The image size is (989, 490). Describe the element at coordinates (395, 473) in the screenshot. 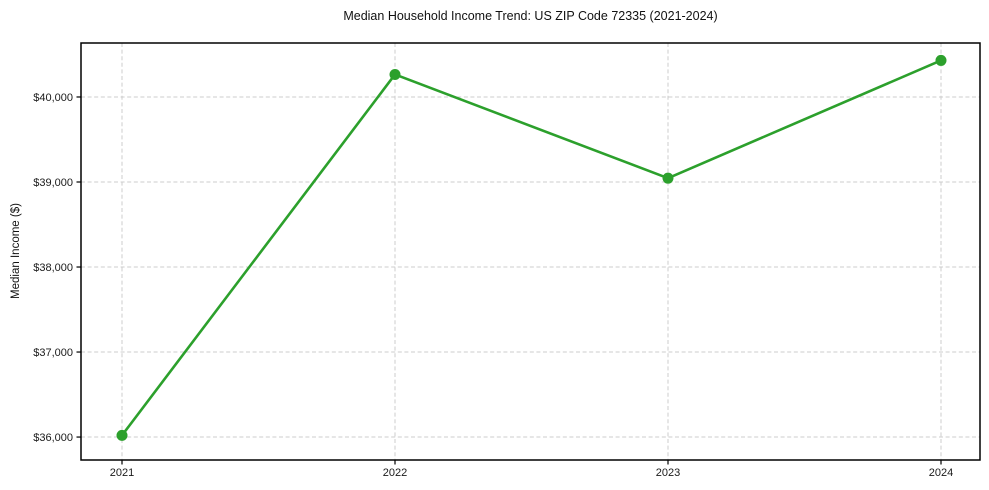

I see `x-tick-label: 2022` at that location.